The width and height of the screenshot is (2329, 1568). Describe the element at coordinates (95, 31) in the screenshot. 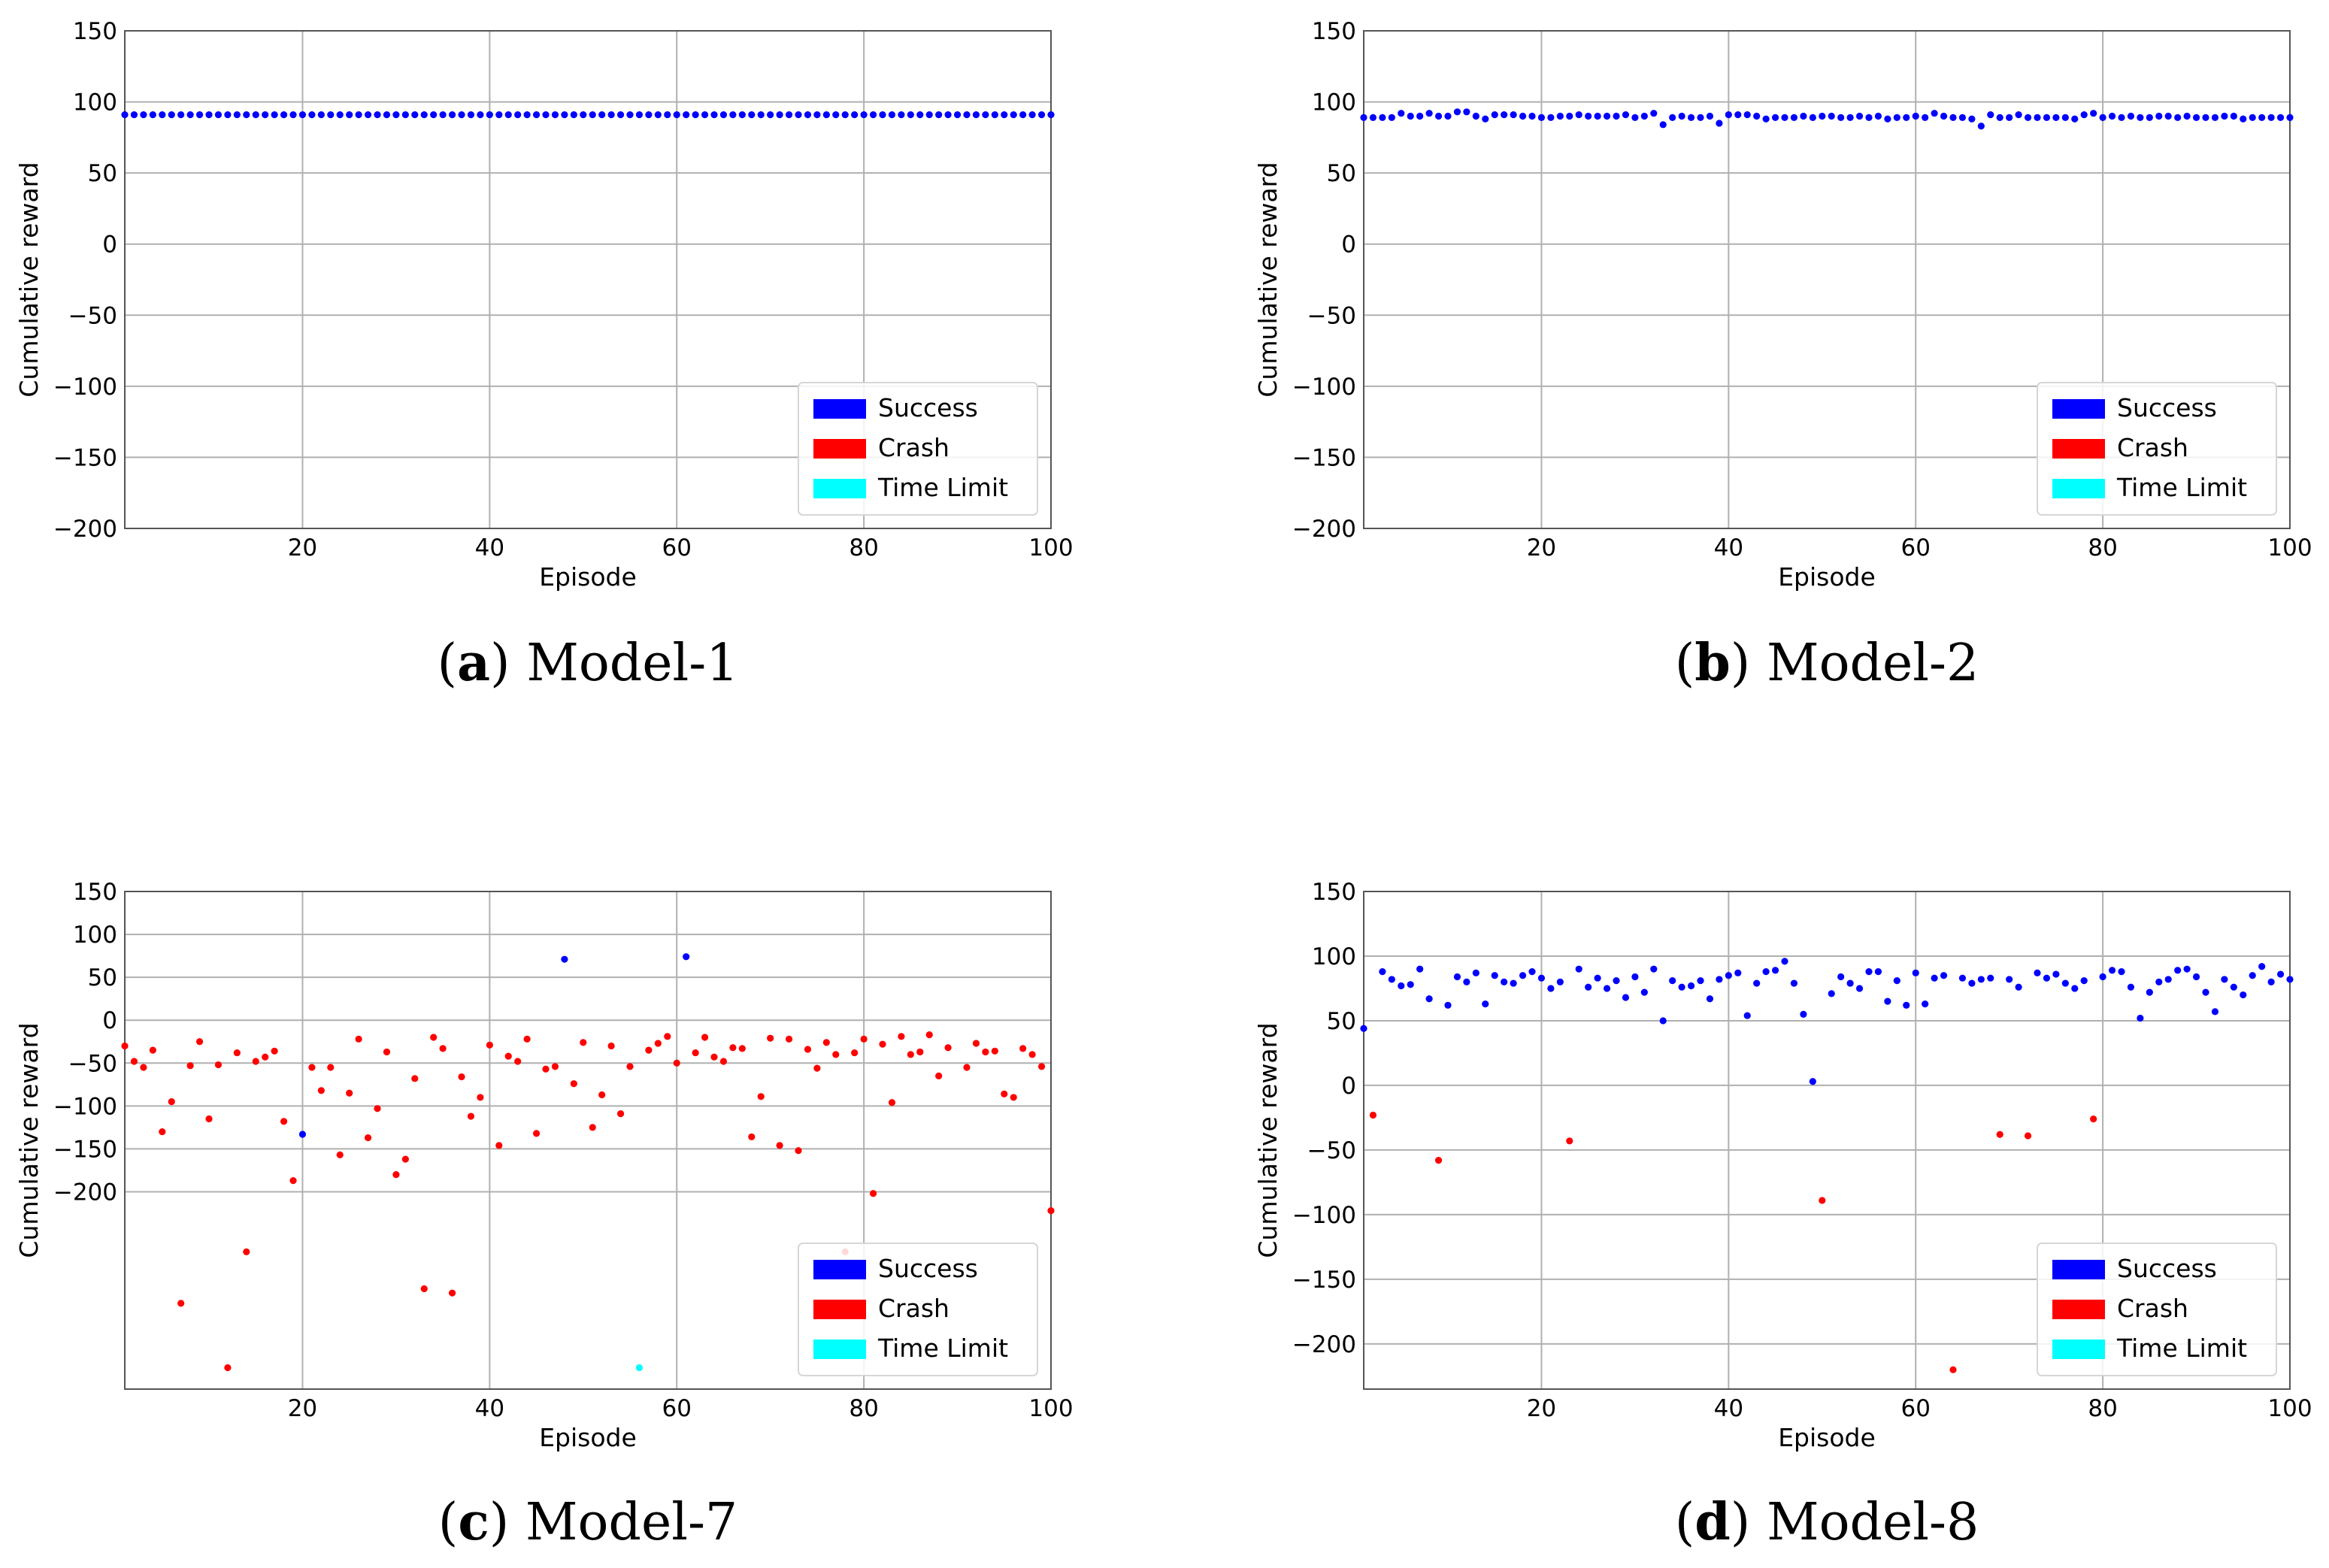

I see `y-tick-label: 150` at that location.